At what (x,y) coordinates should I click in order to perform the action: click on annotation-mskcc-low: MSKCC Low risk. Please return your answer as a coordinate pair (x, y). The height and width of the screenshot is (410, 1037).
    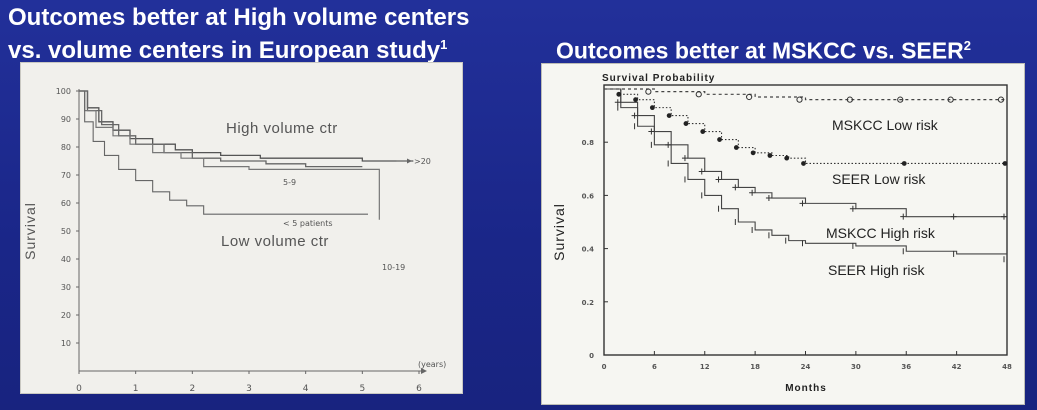
    Looking at the image, I should click on (885, 125).